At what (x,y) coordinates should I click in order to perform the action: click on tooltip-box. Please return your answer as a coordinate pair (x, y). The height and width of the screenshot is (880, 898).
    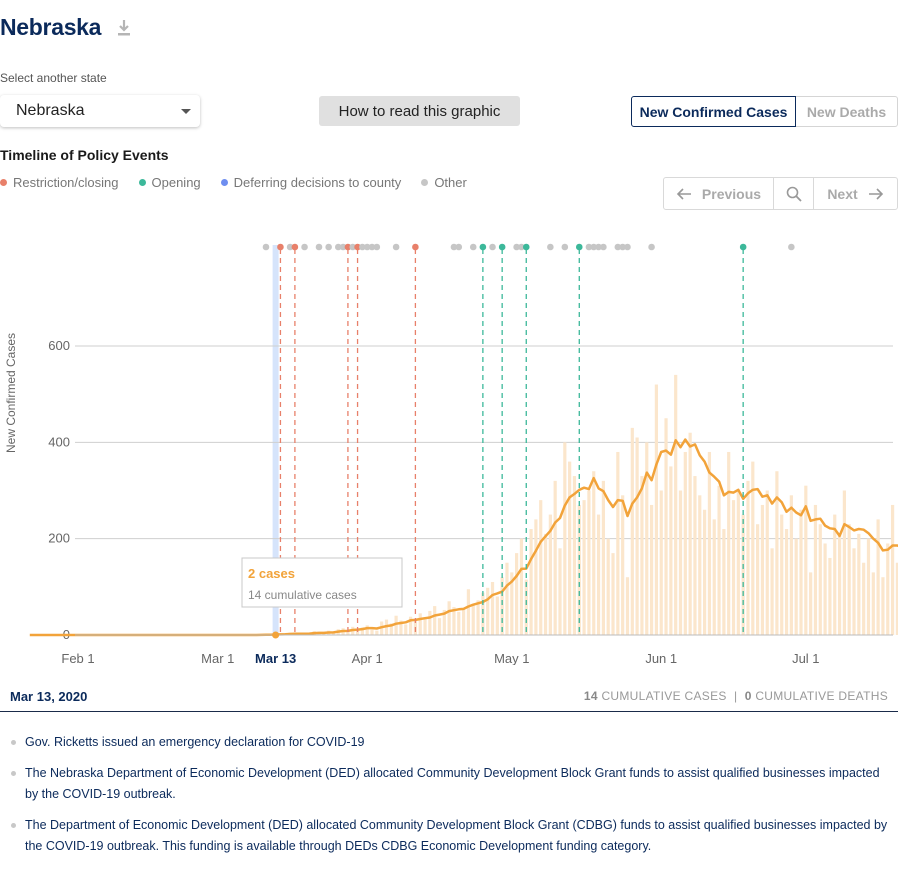
    Looking at the image, I should click on (322, 582).